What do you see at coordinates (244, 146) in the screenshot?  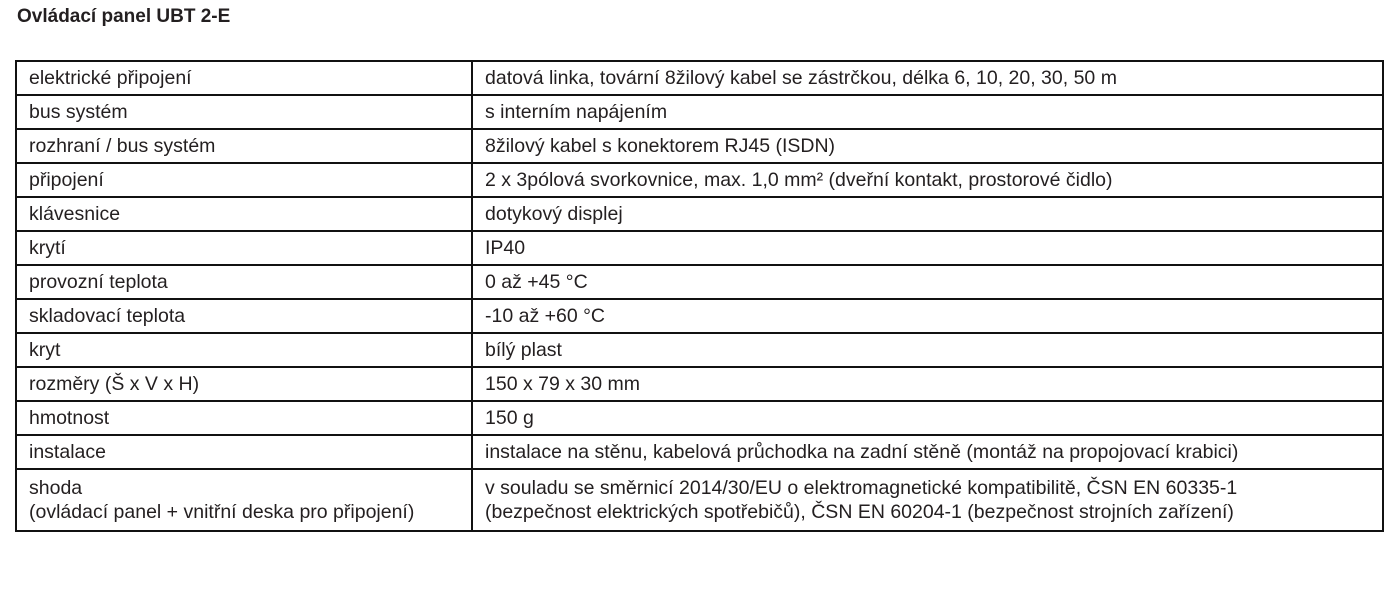 I see `row-label: rozhraní / bus systém` at bounding box center [244, 146].